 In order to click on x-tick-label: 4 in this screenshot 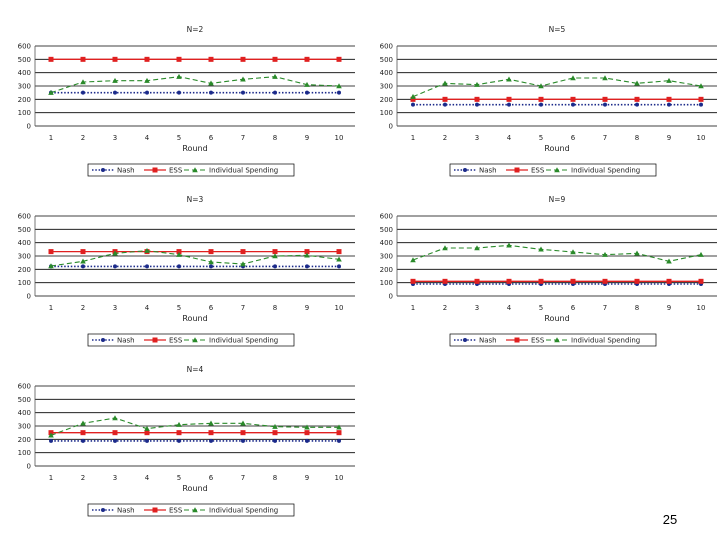, I will do `click(509, 308)`.